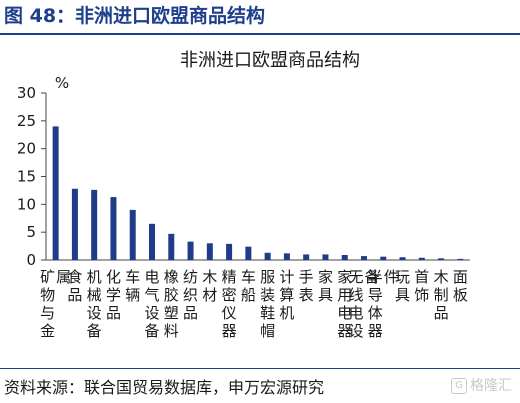  What do you see at coordinates (391, 277) in the screenshot?
I see `category-label-char: 件` at bounding box center [391, 277].